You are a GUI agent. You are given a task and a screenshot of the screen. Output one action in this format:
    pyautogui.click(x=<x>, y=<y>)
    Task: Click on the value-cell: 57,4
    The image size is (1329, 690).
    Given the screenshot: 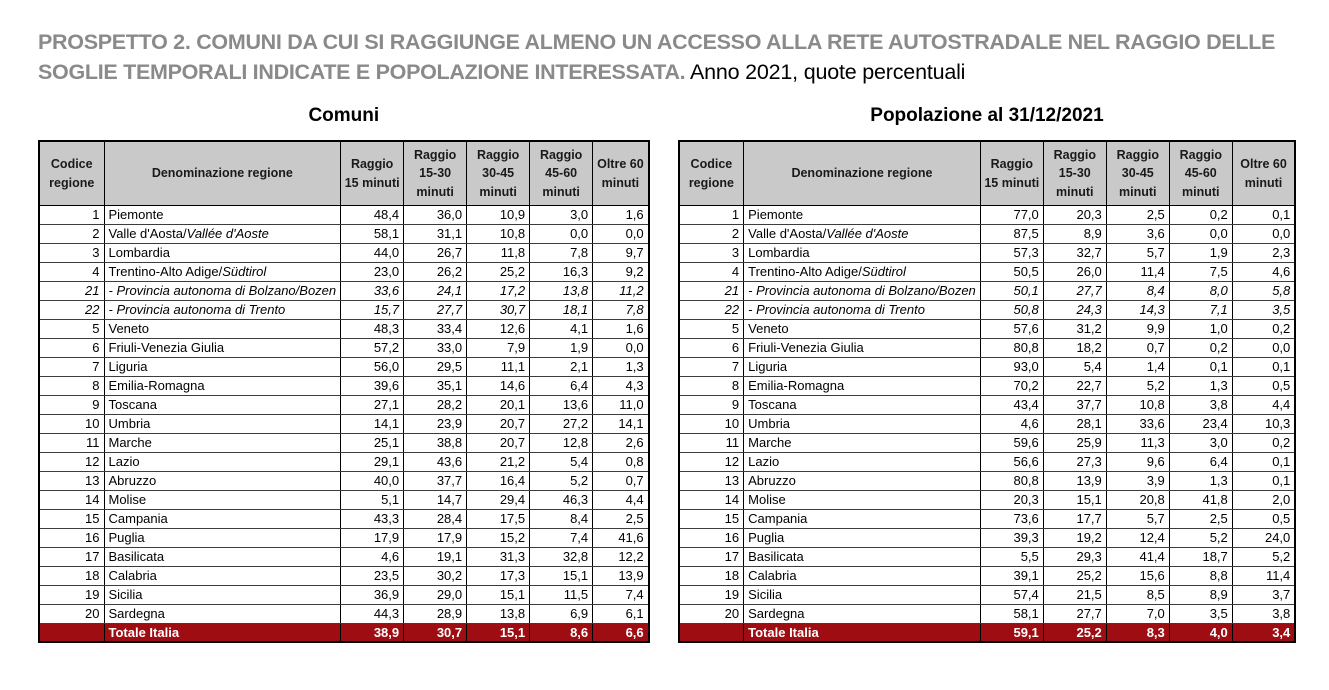 What is the action you would take?
    pyautogui.click(x=1011, y=594)
    